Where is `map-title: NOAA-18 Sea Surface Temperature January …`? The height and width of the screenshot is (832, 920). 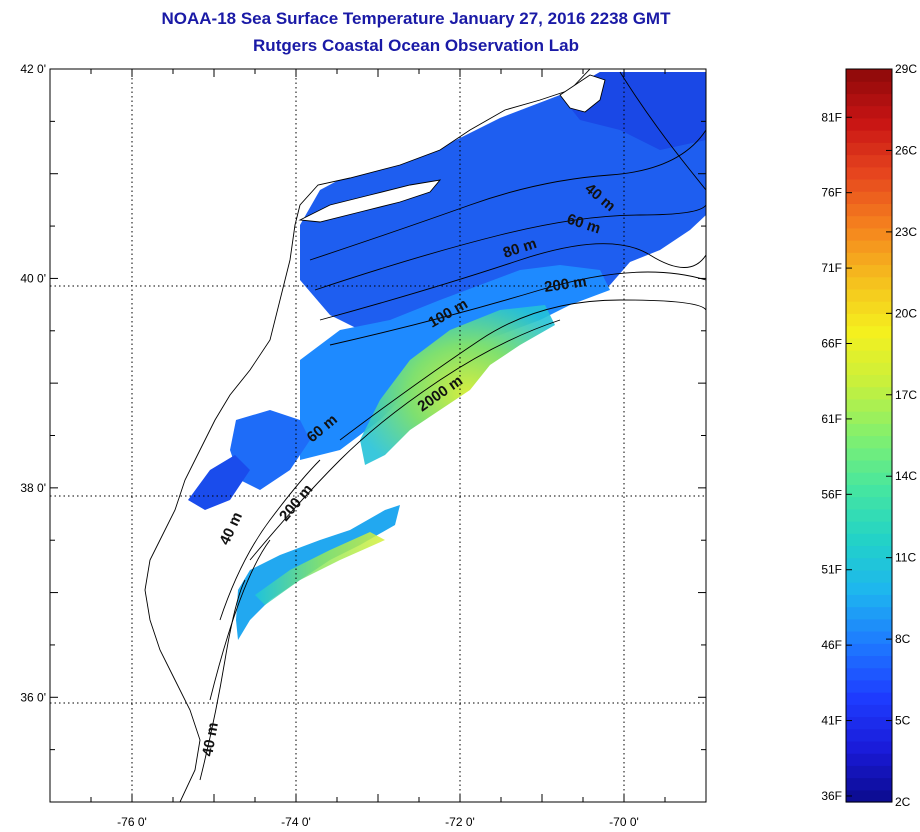
map-title: NOAA-18 Sea Surface Temperature January … is located at coordinates (416, 18).